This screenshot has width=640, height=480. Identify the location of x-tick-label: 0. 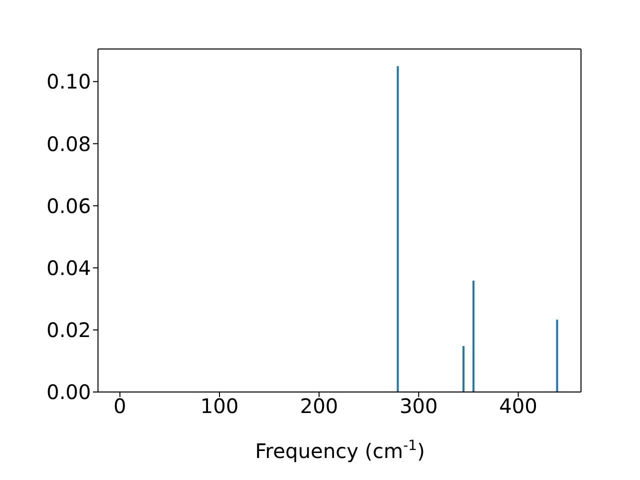
(120, 406).